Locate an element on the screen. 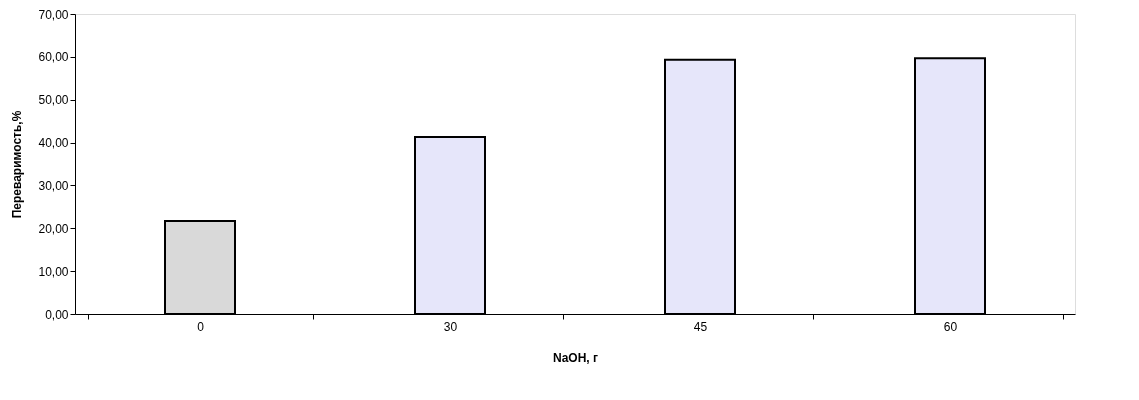 The height and width of the screenshot is (400, 1139). x-tick-label: 60 is located at coordinates (950, 326).